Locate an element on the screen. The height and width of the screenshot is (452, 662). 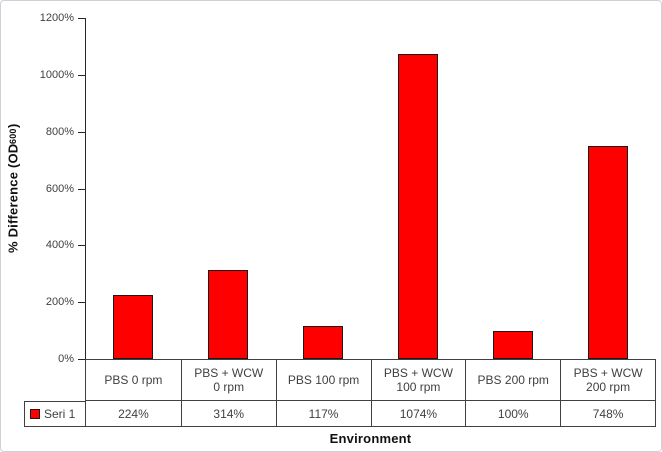
category-header-cell: PBS + WCW 200 rpm is located at coordinates (607, 380).